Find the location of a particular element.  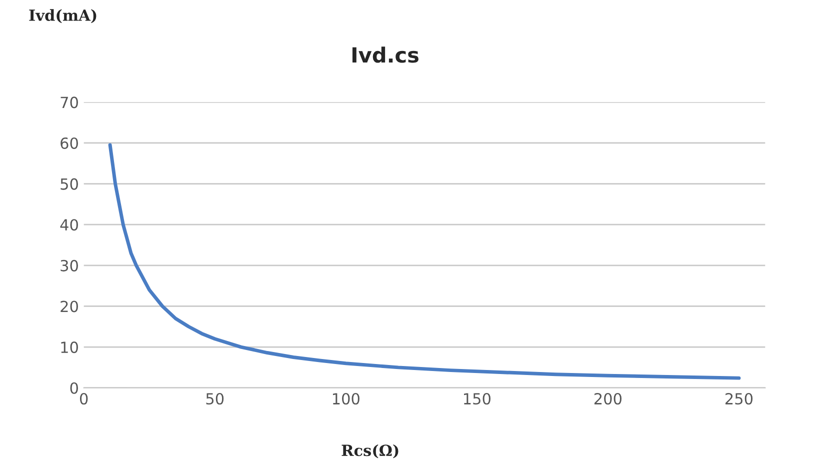

y-tick-label: 20 is located at coordinates (69, 306).